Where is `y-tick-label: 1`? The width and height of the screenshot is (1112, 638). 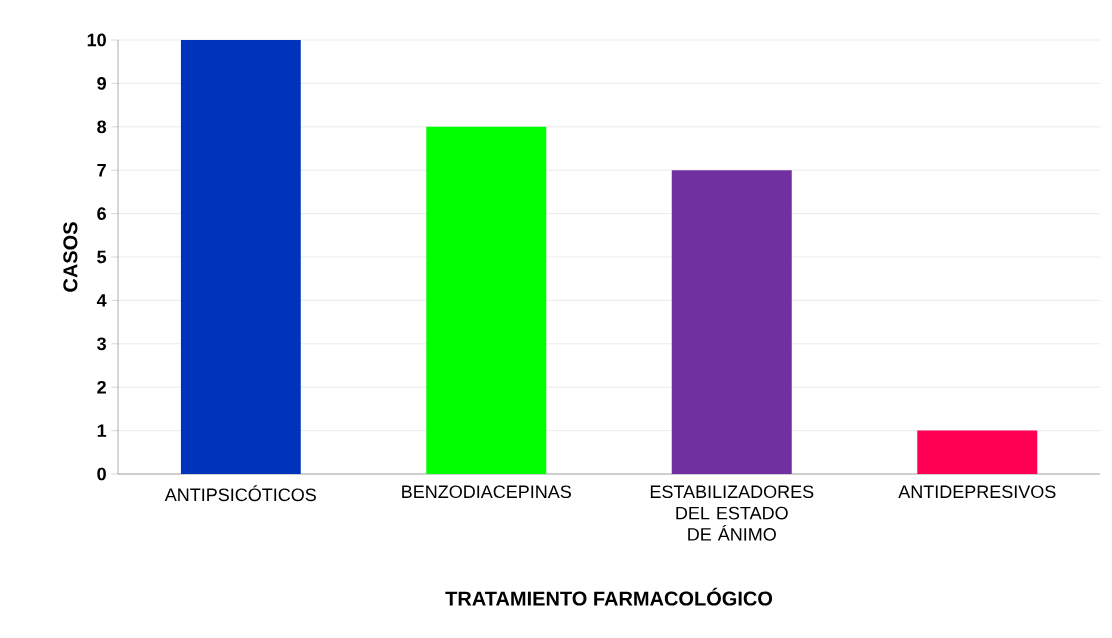
y-tick-label: 1 is located at coordinates (102, 430).